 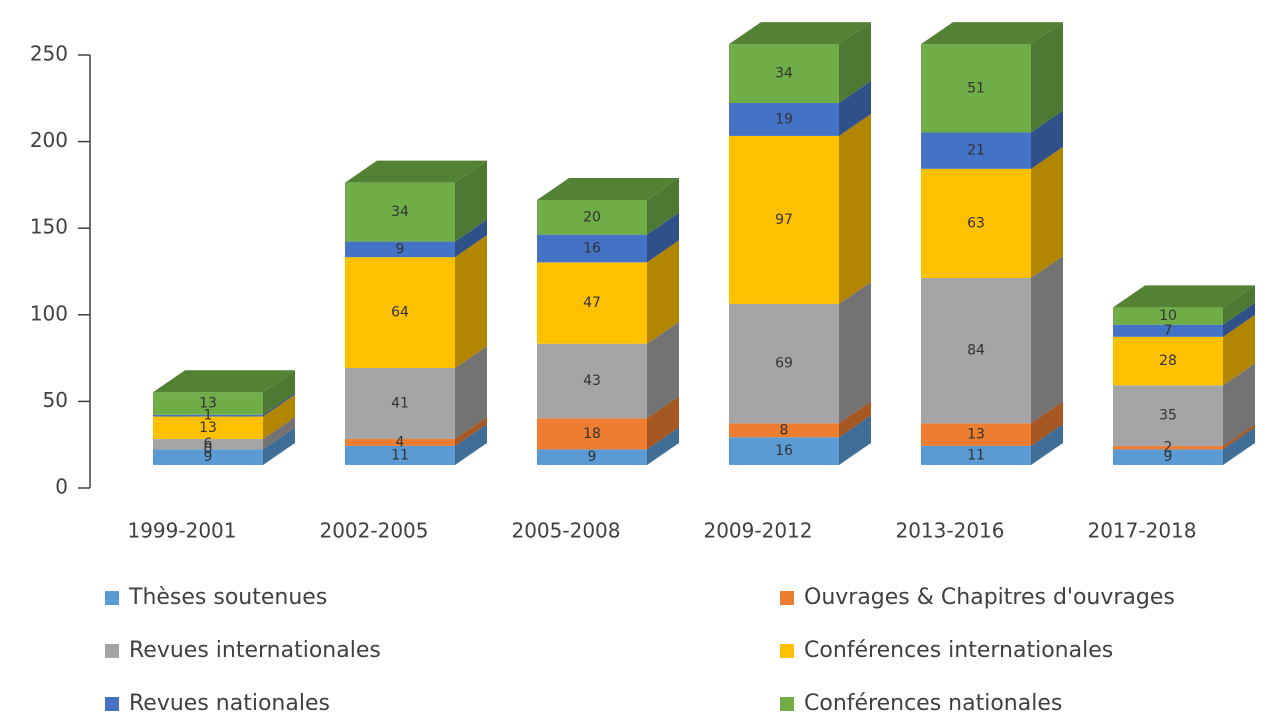 What do you see at coordinates (565, 531) in the screenshot?
I see `x-tick-label: 2005-2008` at bounding box center [565, 531].